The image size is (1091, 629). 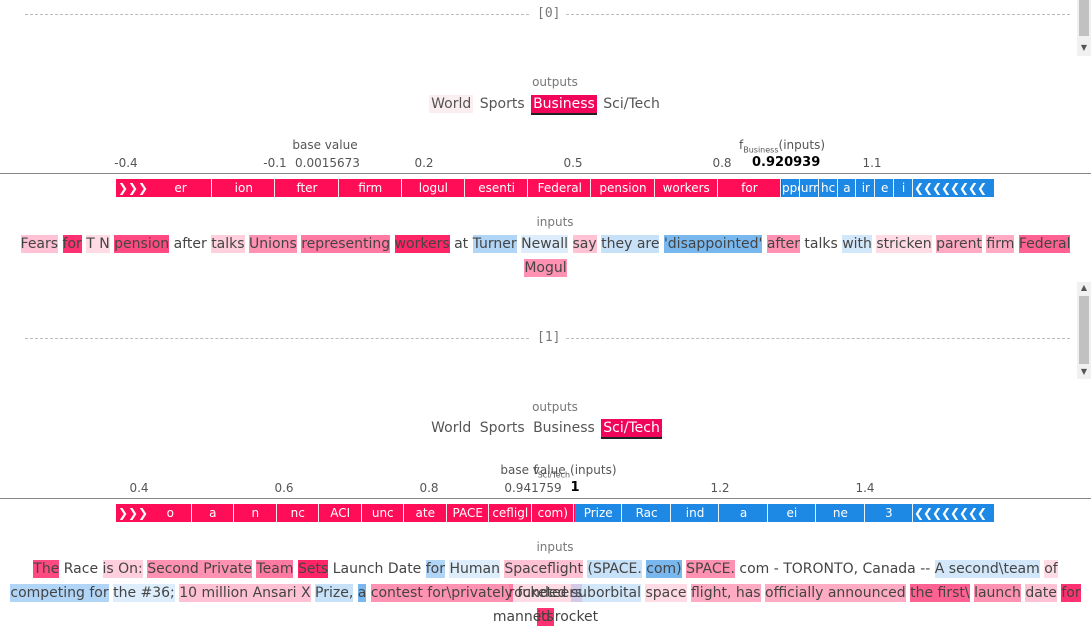 I want to click on input-token: at, so click(x=461, y=244).